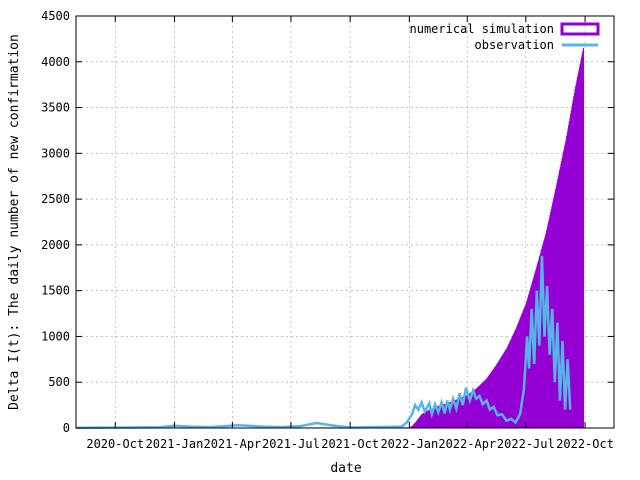 The image size is (640, 480). What do you see at coordinates (526, 444) in the screenshot?
I see `x-tick-label: 2022-Jul` at bounding box center [526, 444].